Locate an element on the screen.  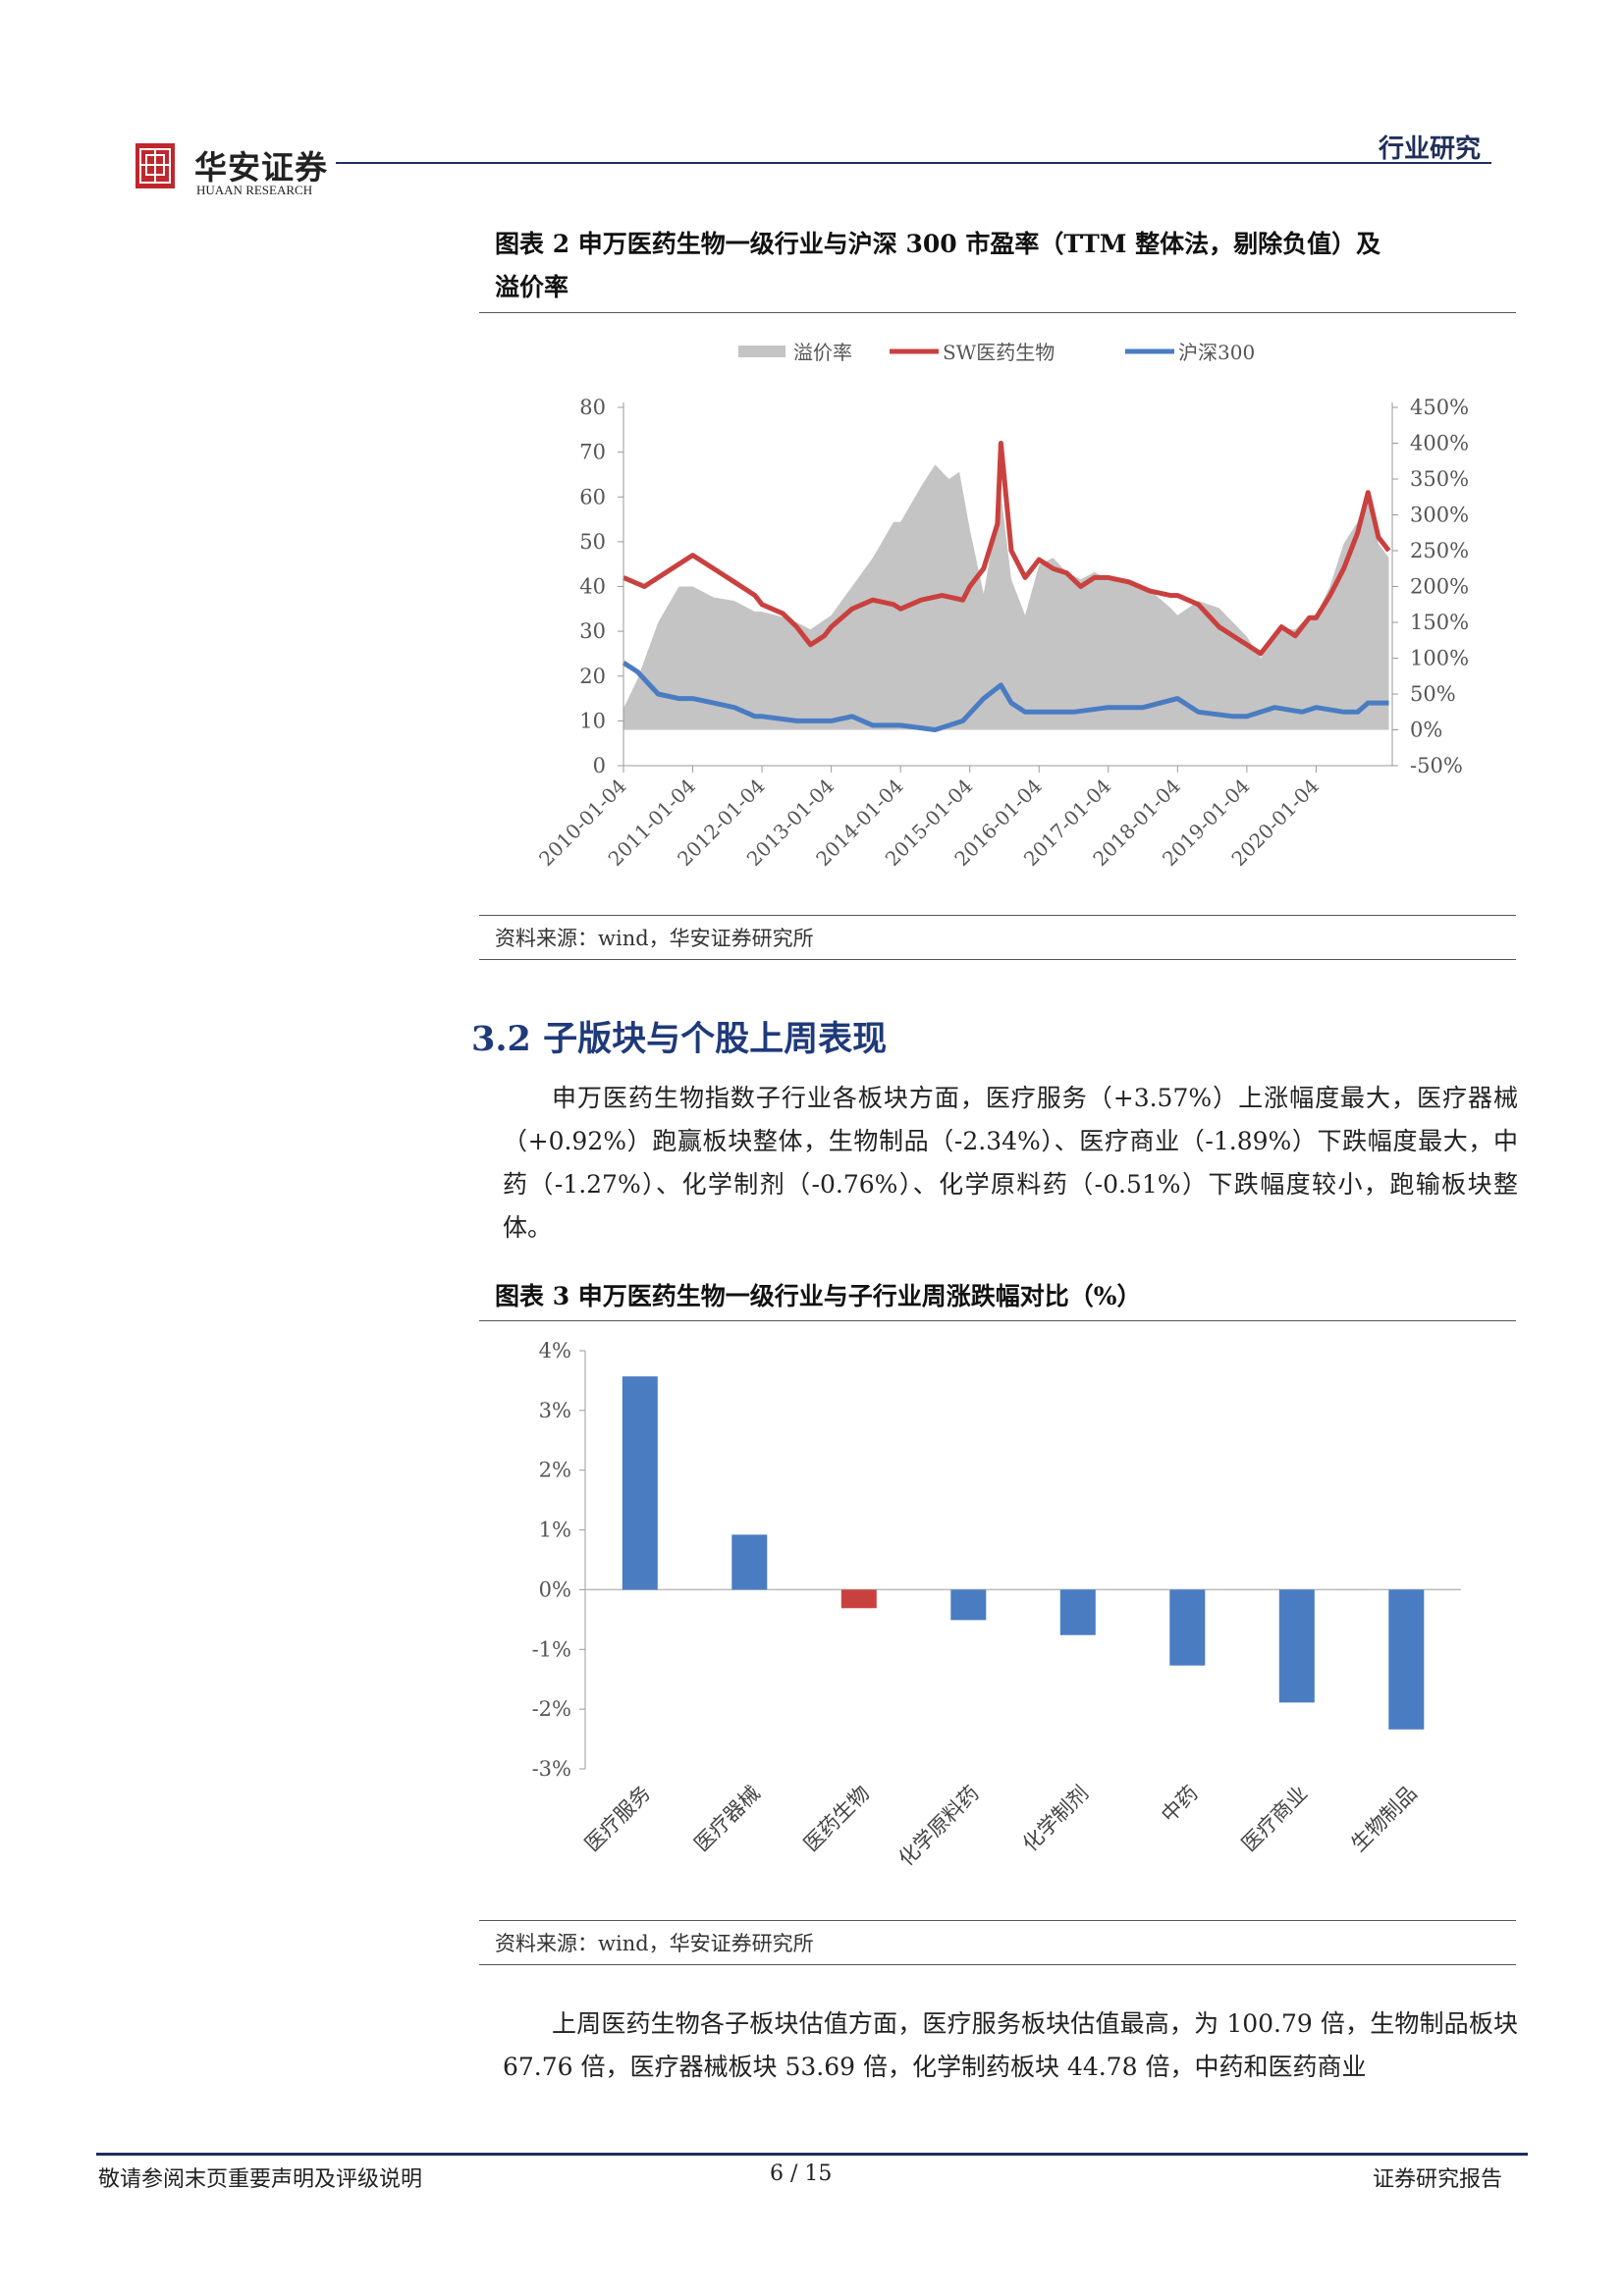
left-tick-label: 80 is located at coordinates (592, 407).